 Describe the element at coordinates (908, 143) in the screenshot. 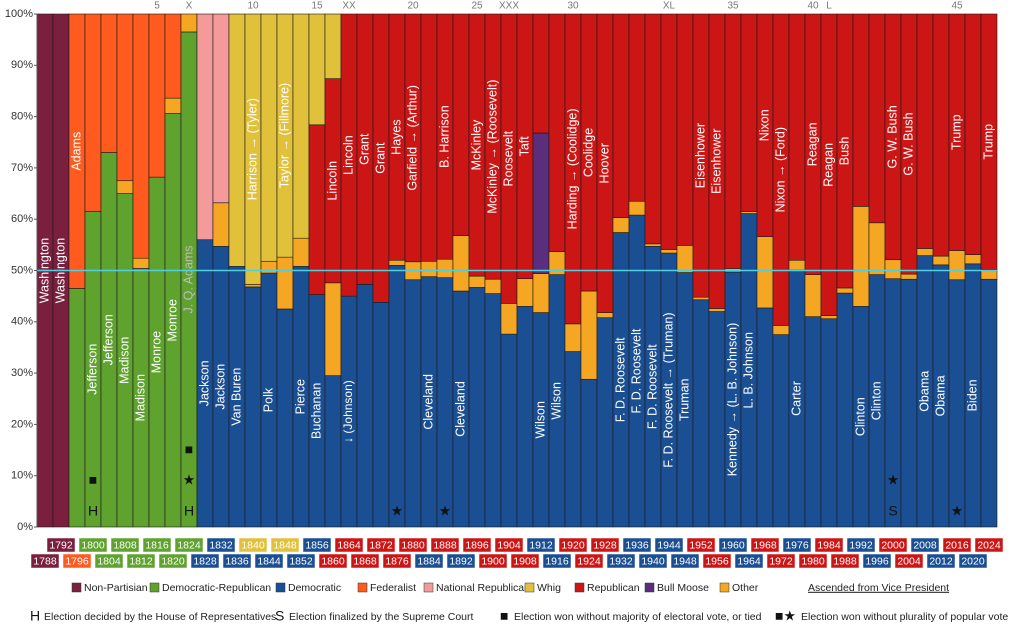

I see `candidate-label: G. W. Bush` at that location.